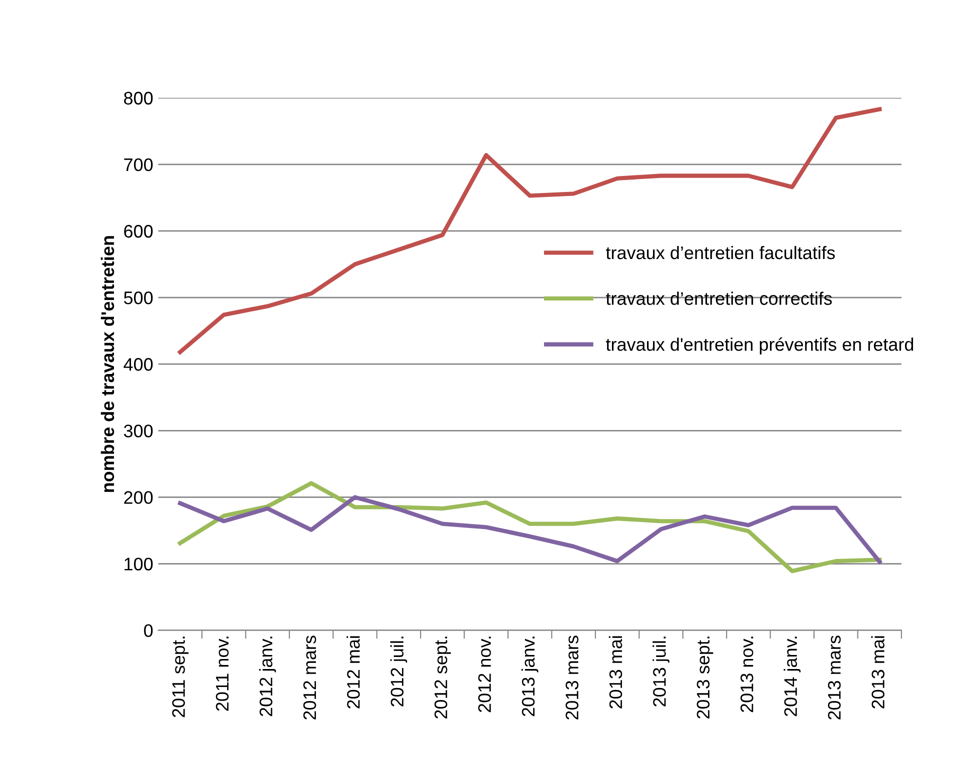 Image resolution: width=959 pixels, height=783 pixels. I want to click on y-tick-label: 400, so click(138, 364).